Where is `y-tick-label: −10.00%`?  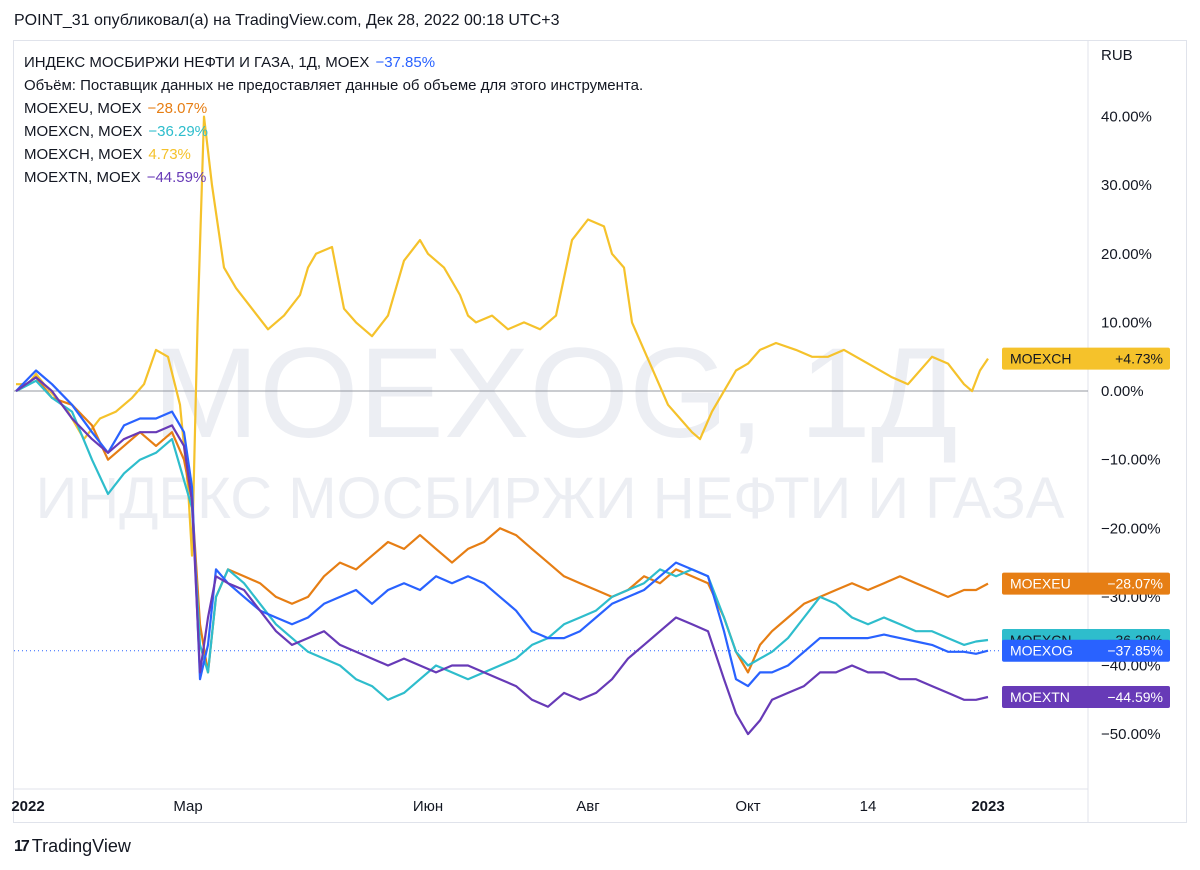
y-tick-label: −10.00% is located at coordinates (1131, 460).